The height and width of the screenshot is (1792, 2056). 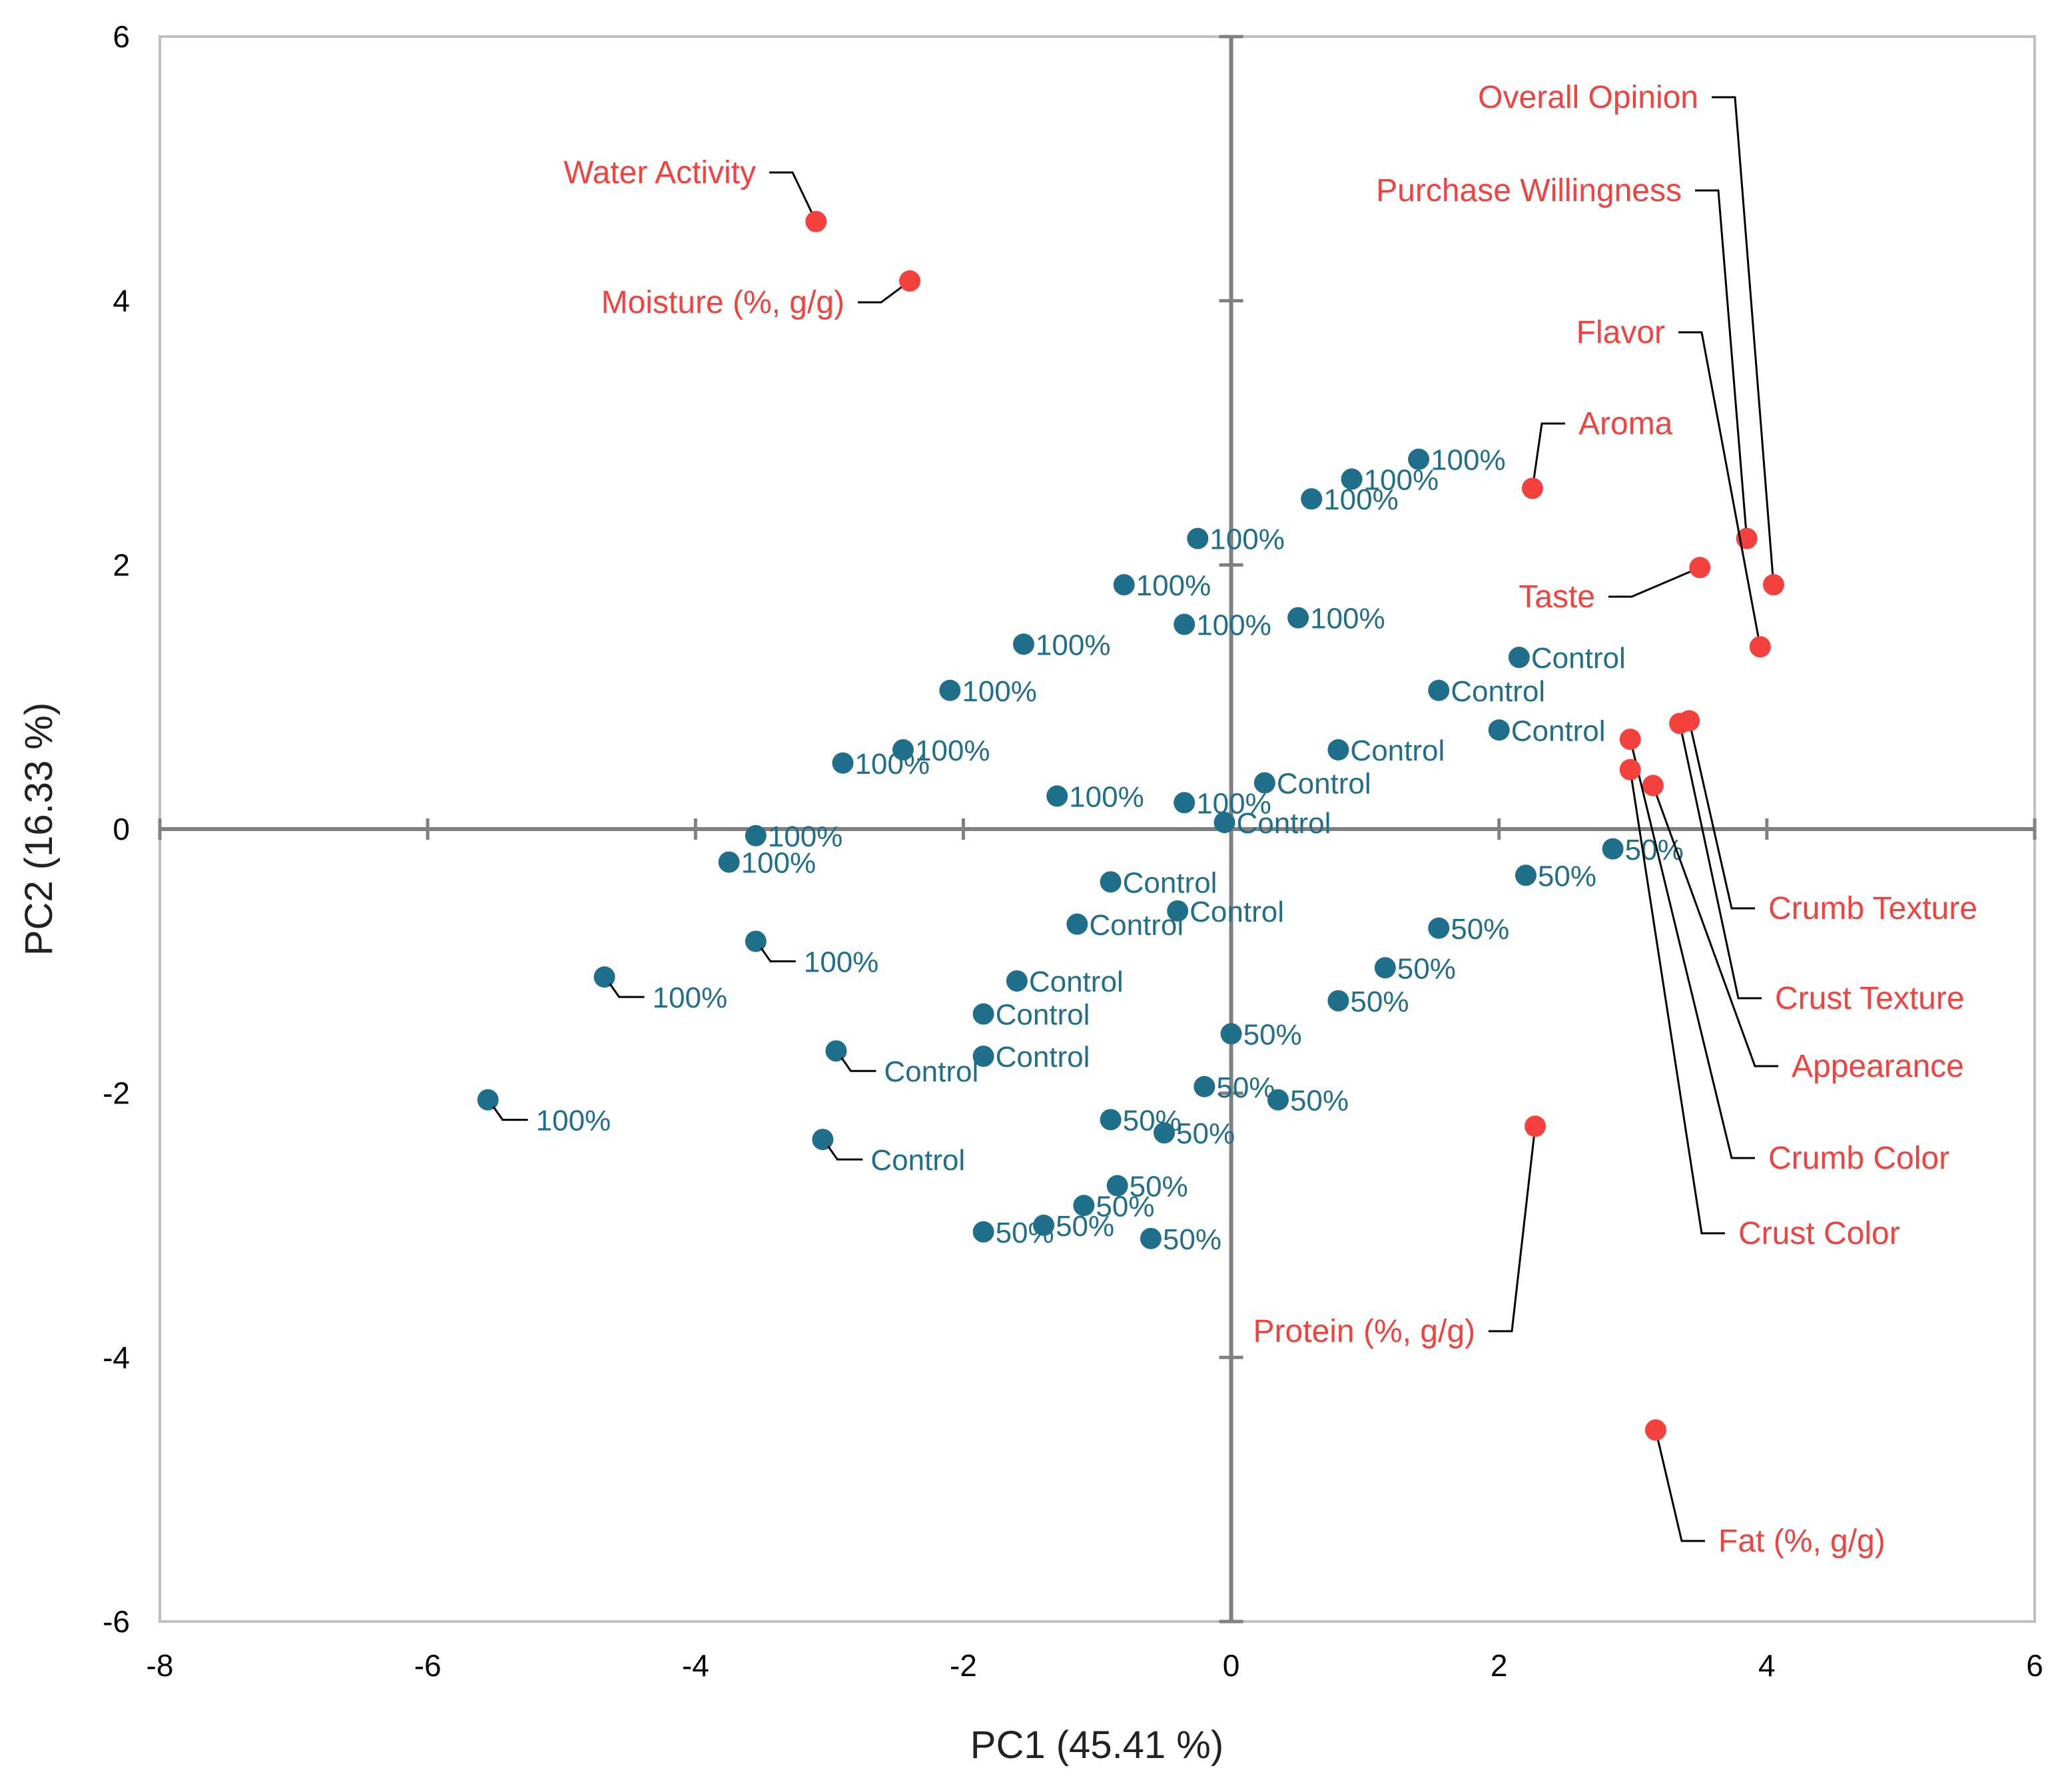 What do you see at coordinates (2034, 1665) in the screenshot?
I see `x-tick-label: 6` at bounding box center [2034, 1665].